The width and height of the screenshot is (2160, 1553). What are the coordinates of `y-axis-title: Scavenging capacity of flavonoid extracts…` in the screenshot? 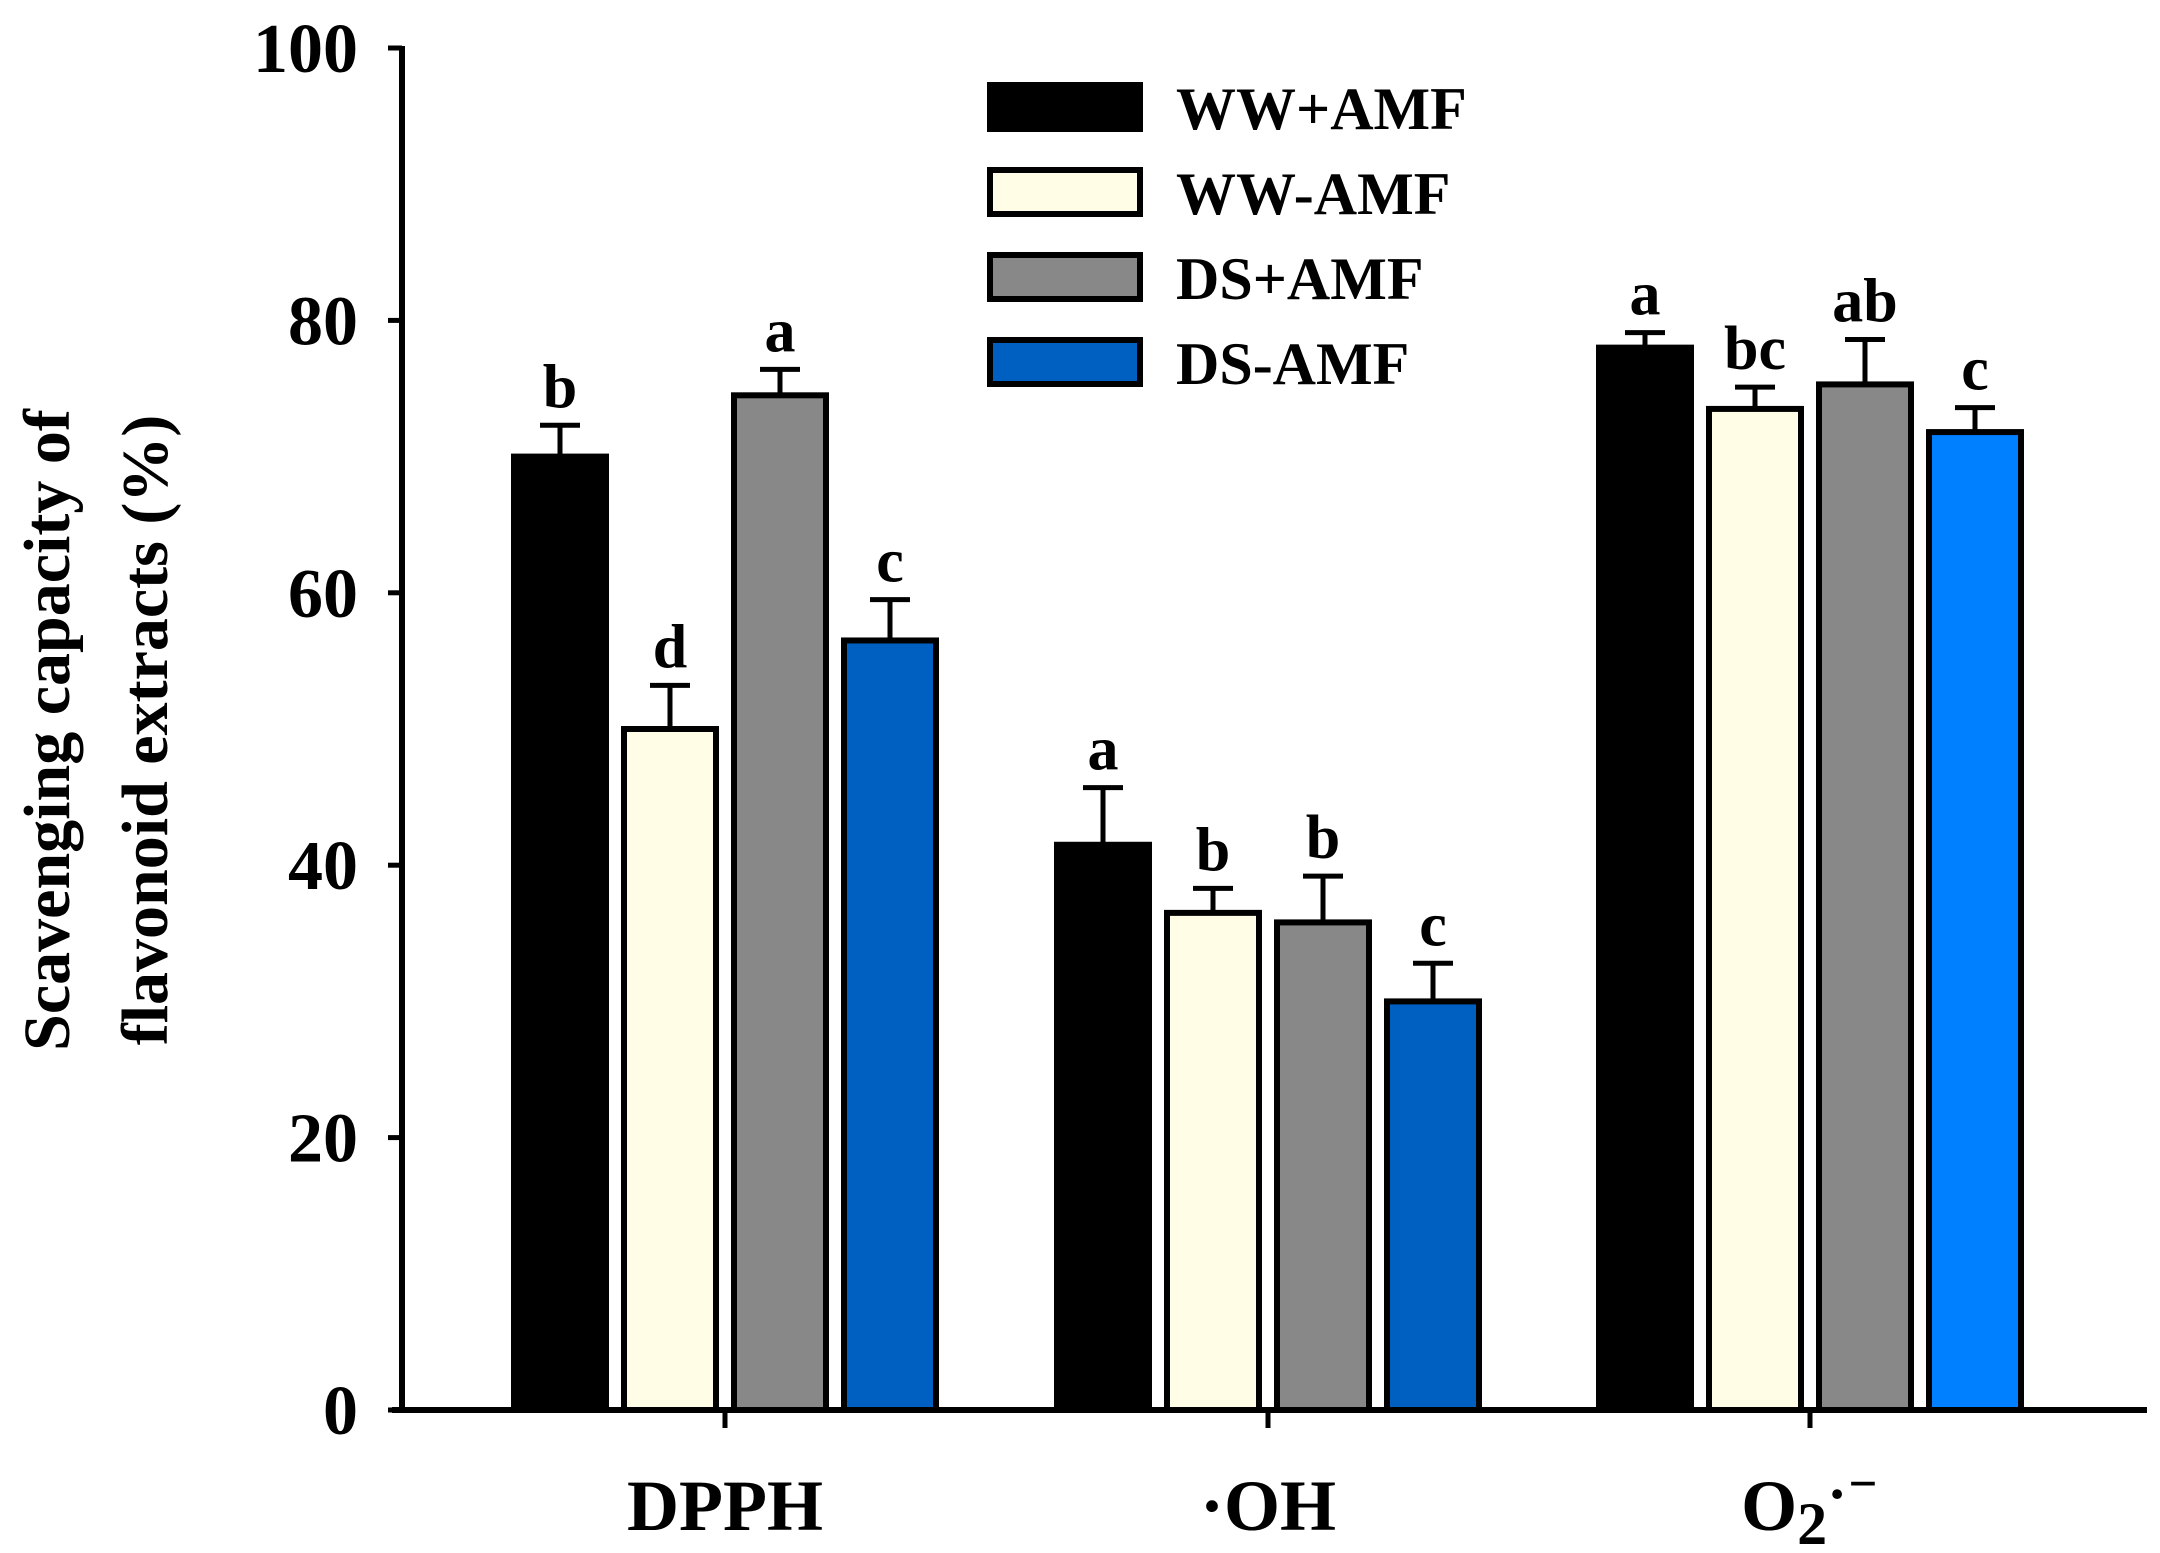 It's located at (96, 729).